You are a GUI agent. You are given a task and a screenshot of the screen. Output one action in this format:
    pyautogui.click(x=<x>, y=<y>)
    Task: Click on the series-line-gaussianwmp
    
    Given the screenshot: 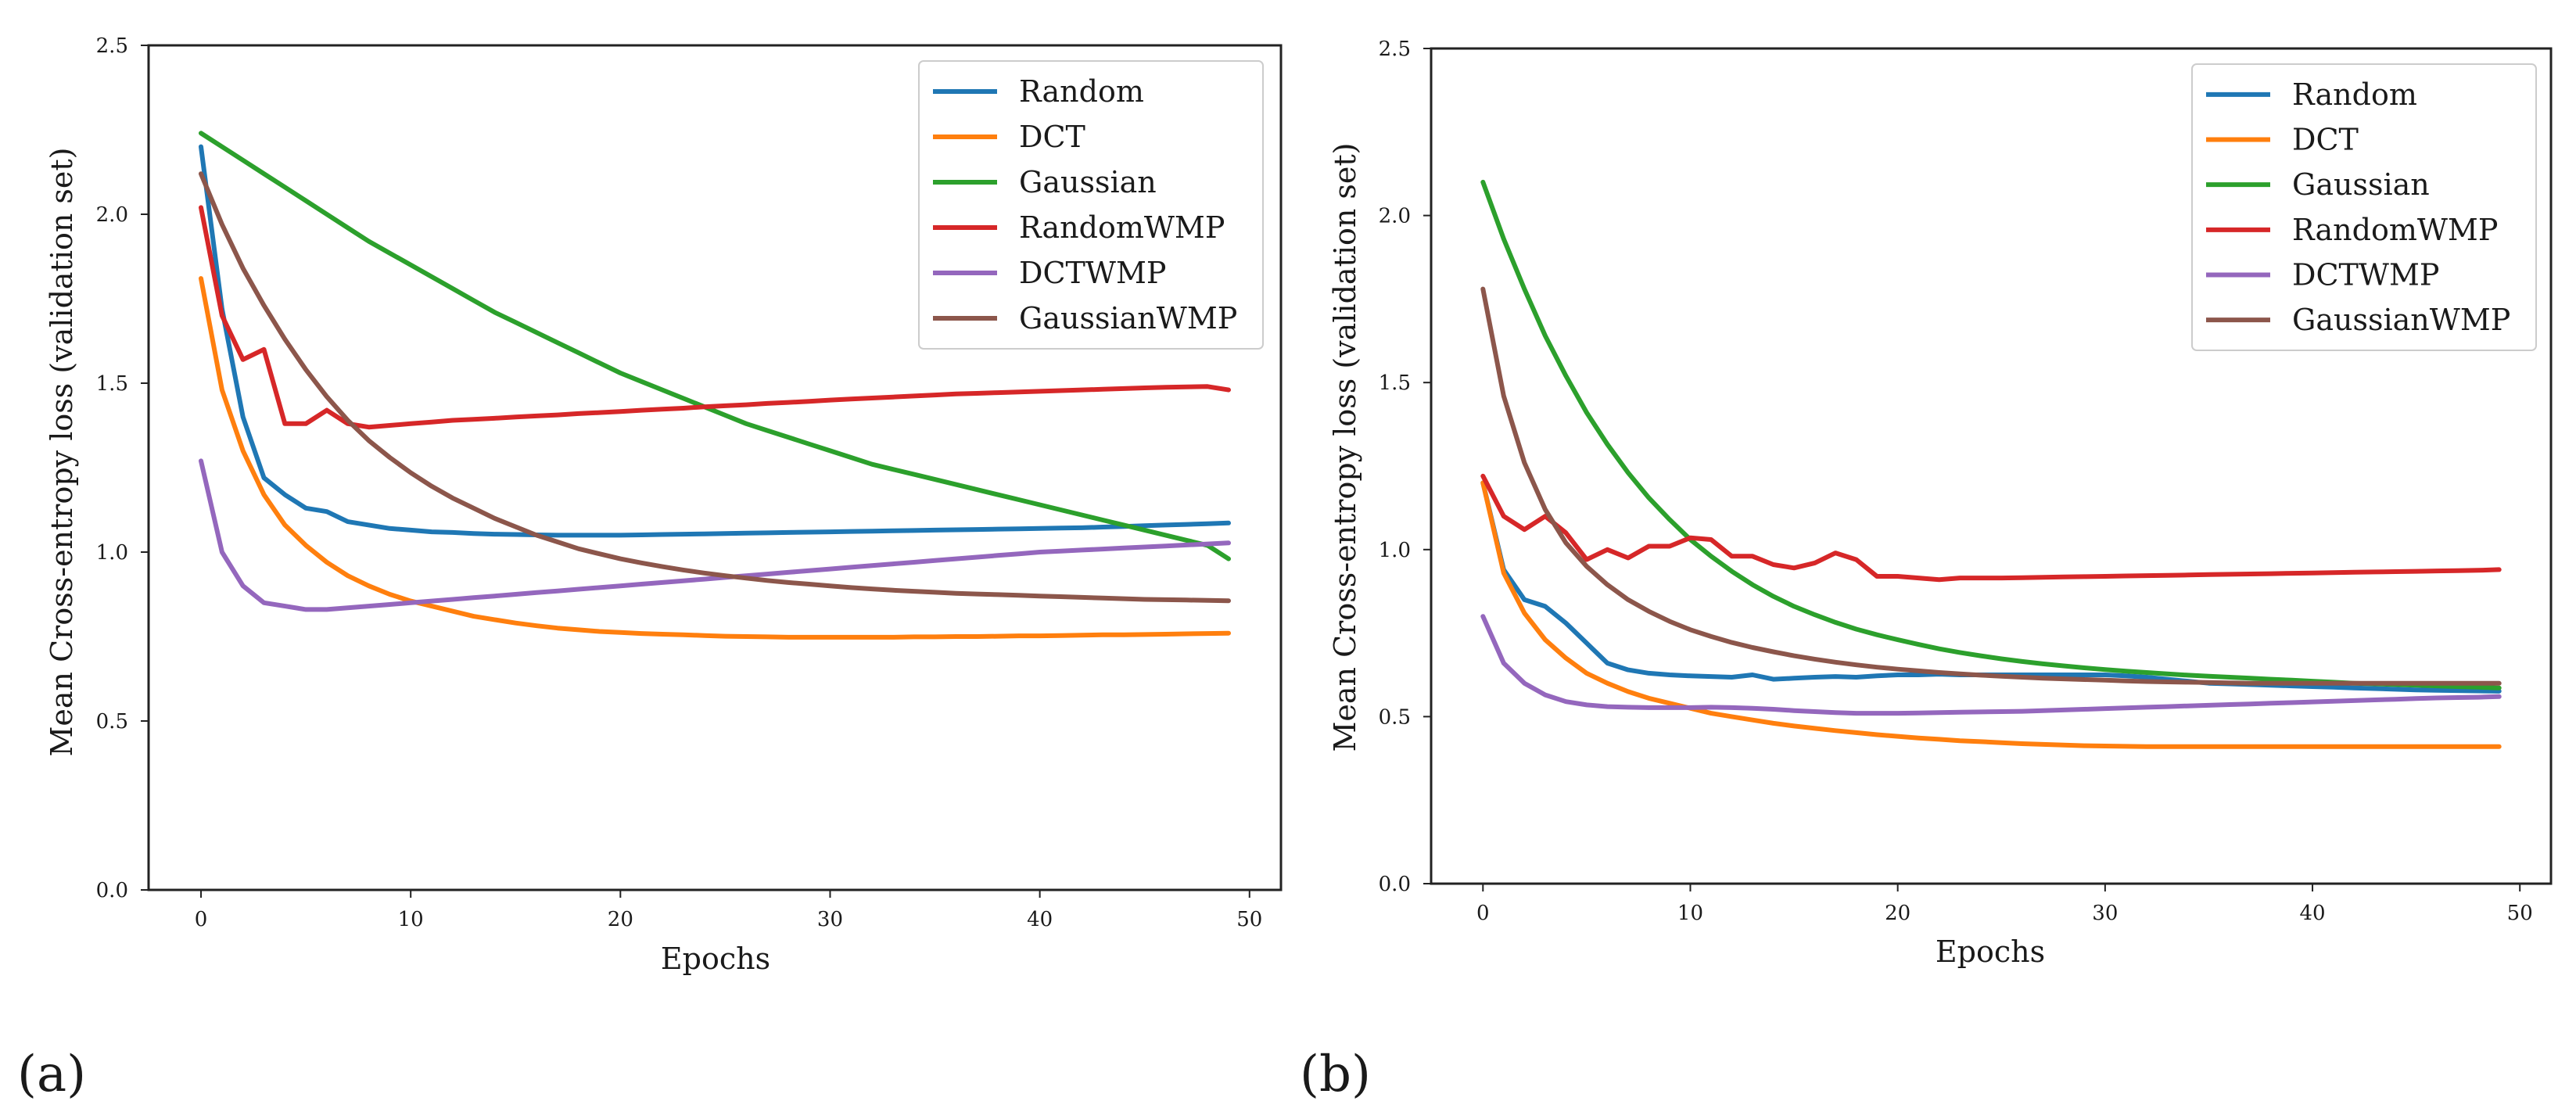 What is the action you would take?
    pyautogui.click(x=1991, y=486)
    